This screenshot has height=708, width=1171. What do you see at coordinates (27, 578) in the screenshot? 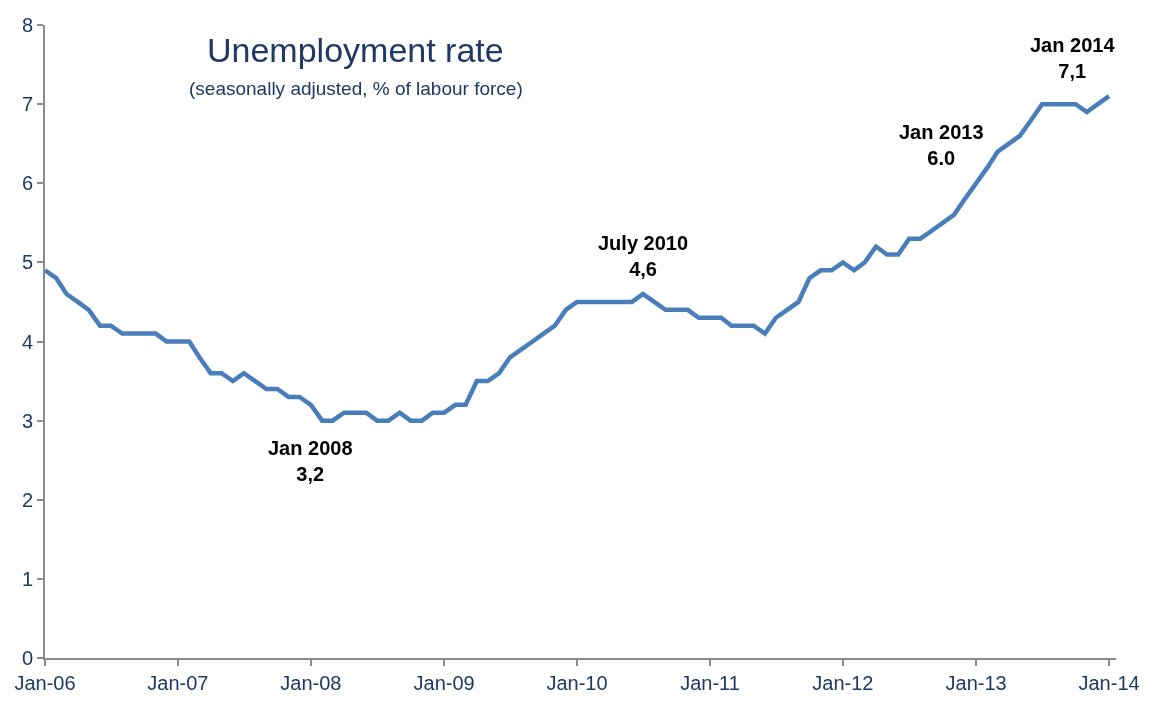
I see `y-tick-label: 1` at bounding box center [27, 578].